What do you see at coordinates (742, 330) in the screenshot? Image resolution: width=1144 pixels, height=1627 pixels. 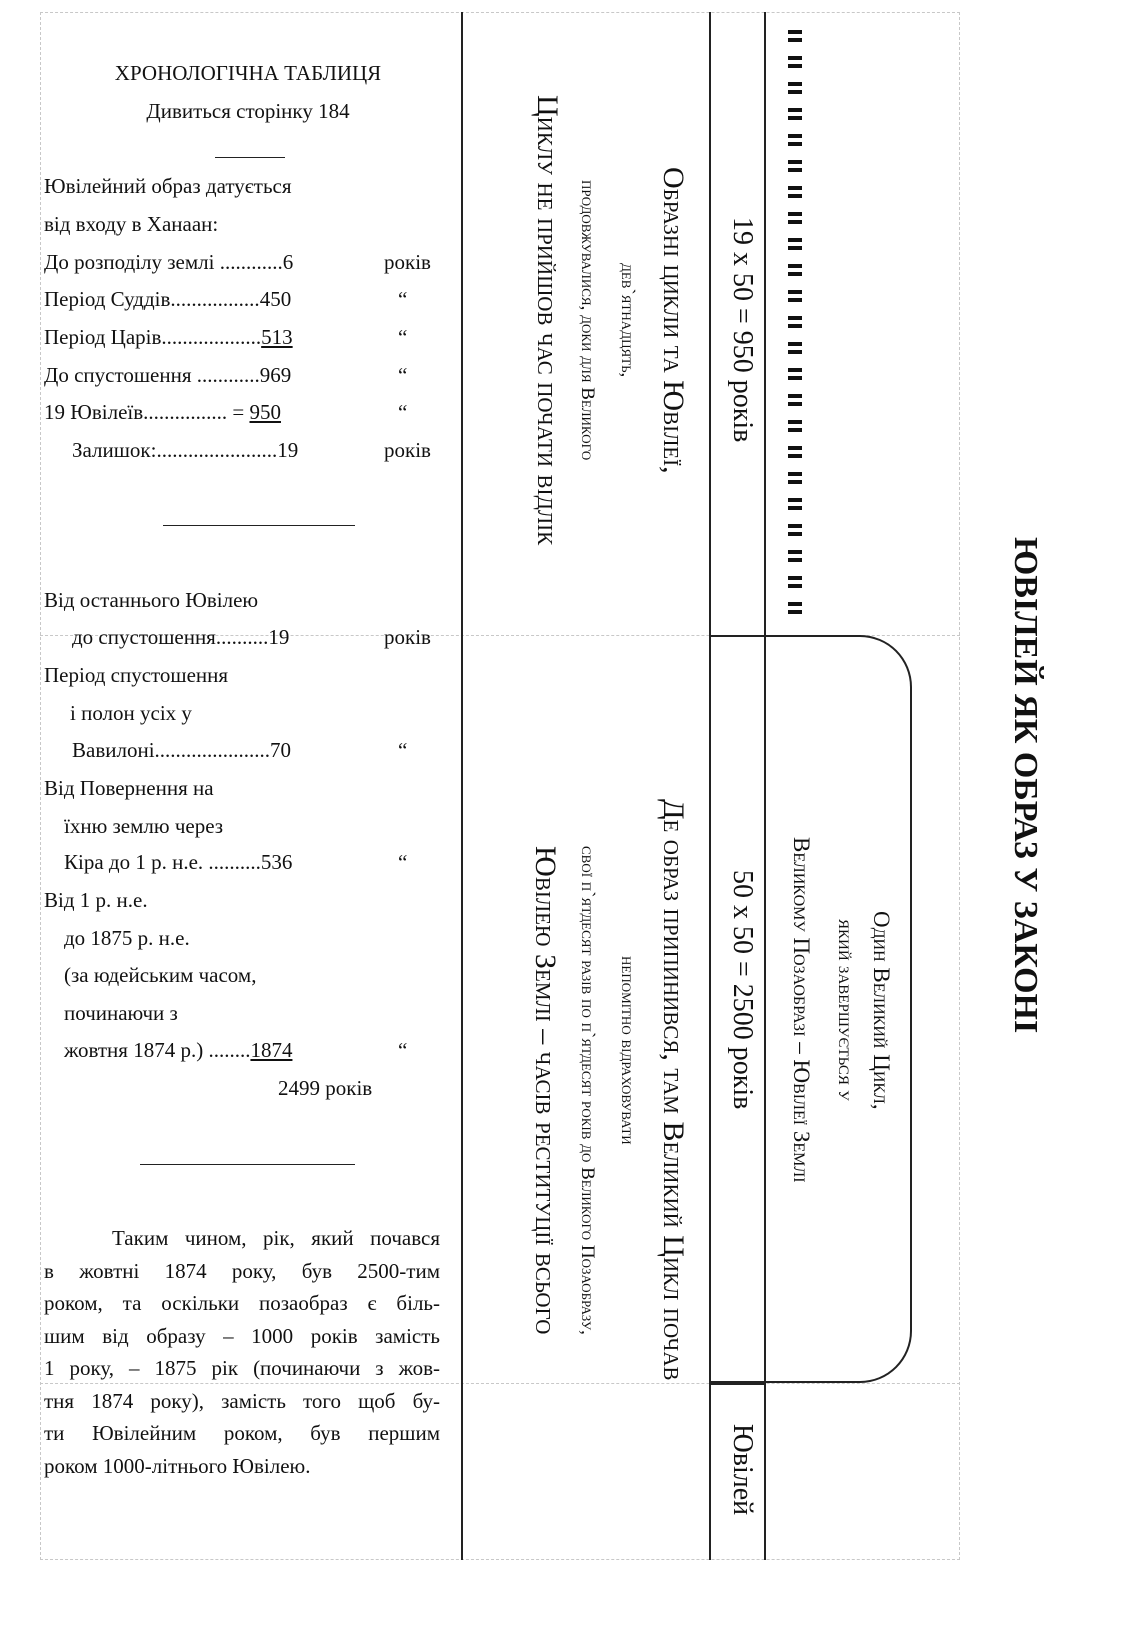 I see `calc-950: 19 x 50 = 950 років` at bounding box center [742, 330].